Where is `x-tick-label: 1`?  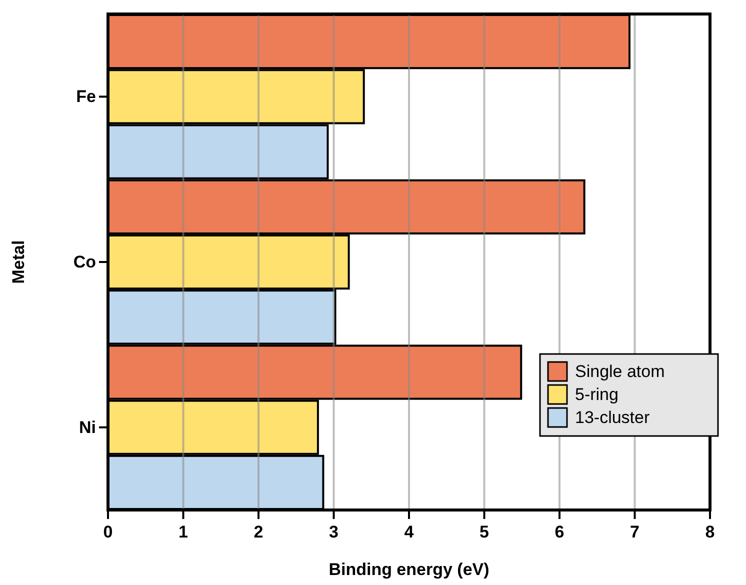 x-tick-label: 1 is located at coordinates (183, 532).